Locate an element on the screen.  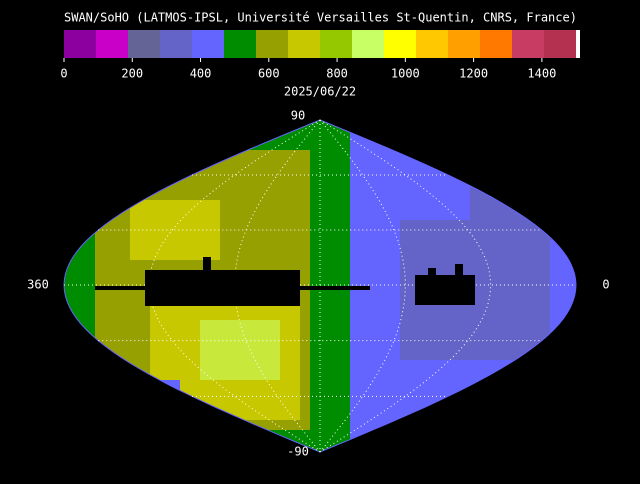
colorbar-tick-label: 600 is located at coordinates (269, 74).